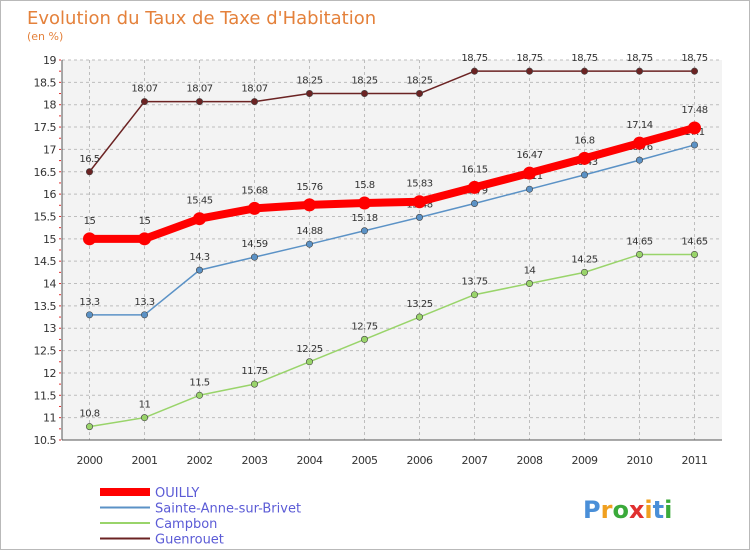 This screenshot has width=750, height=550. What do you see at coordinates (49, 105) in the screenshot?
I see `y-tick-label: 18` at bounding box center [49, 105].